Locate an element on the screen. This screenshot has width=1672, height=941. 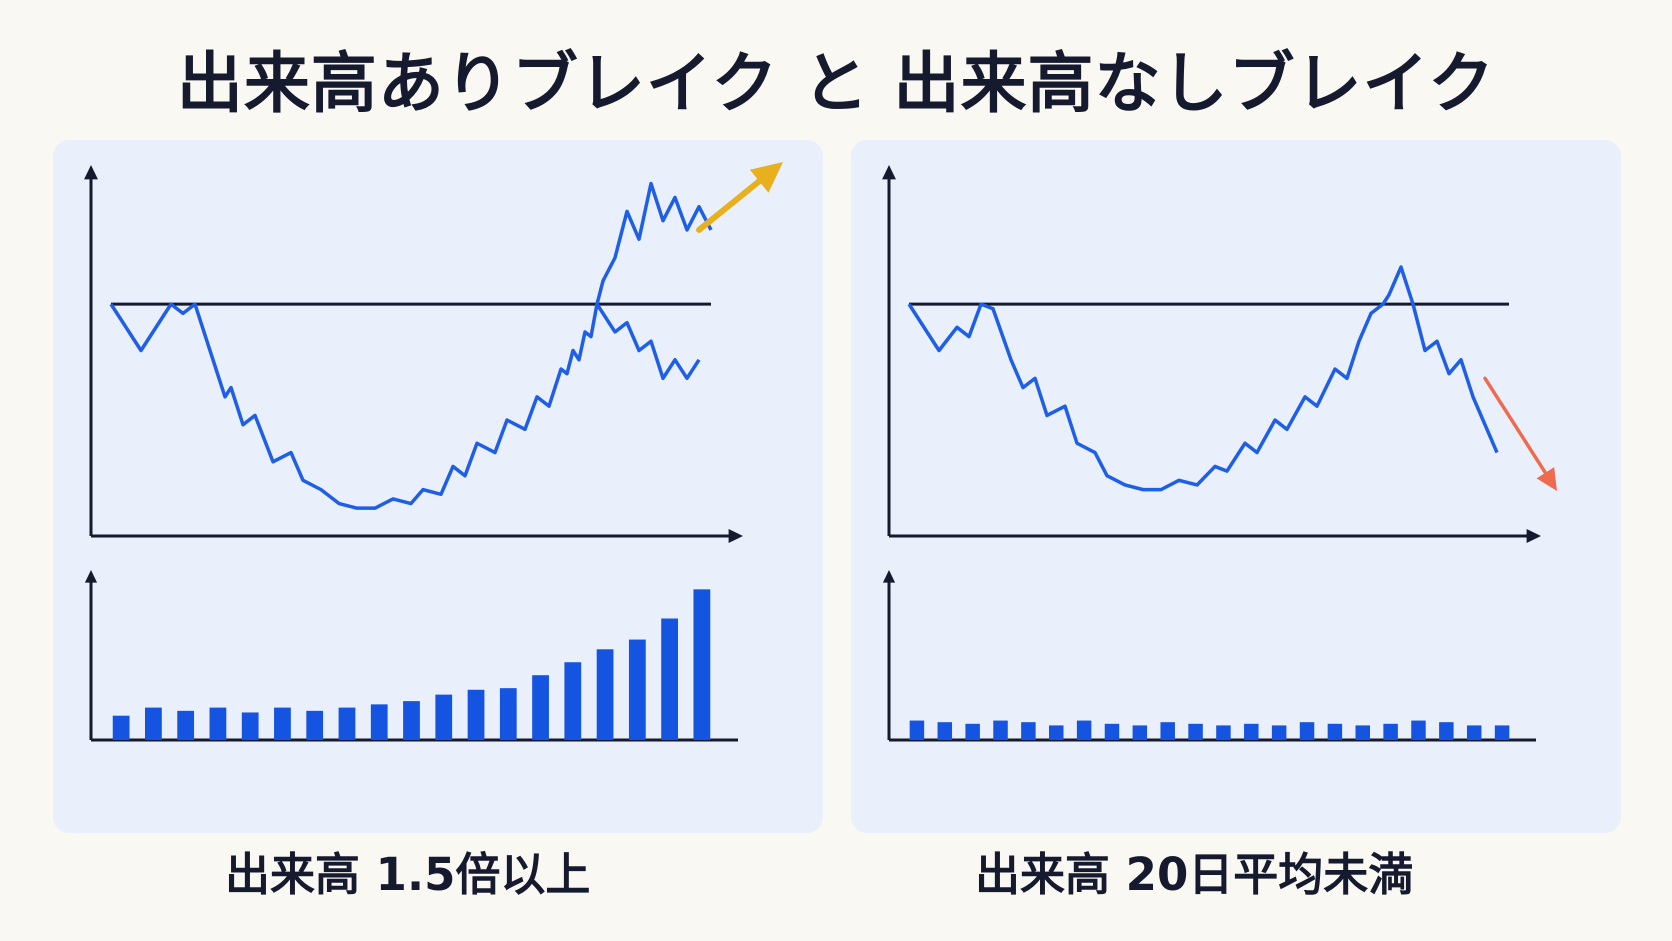
right-price-x-axis-arrow-icon is located at coordinates (1533, 536).